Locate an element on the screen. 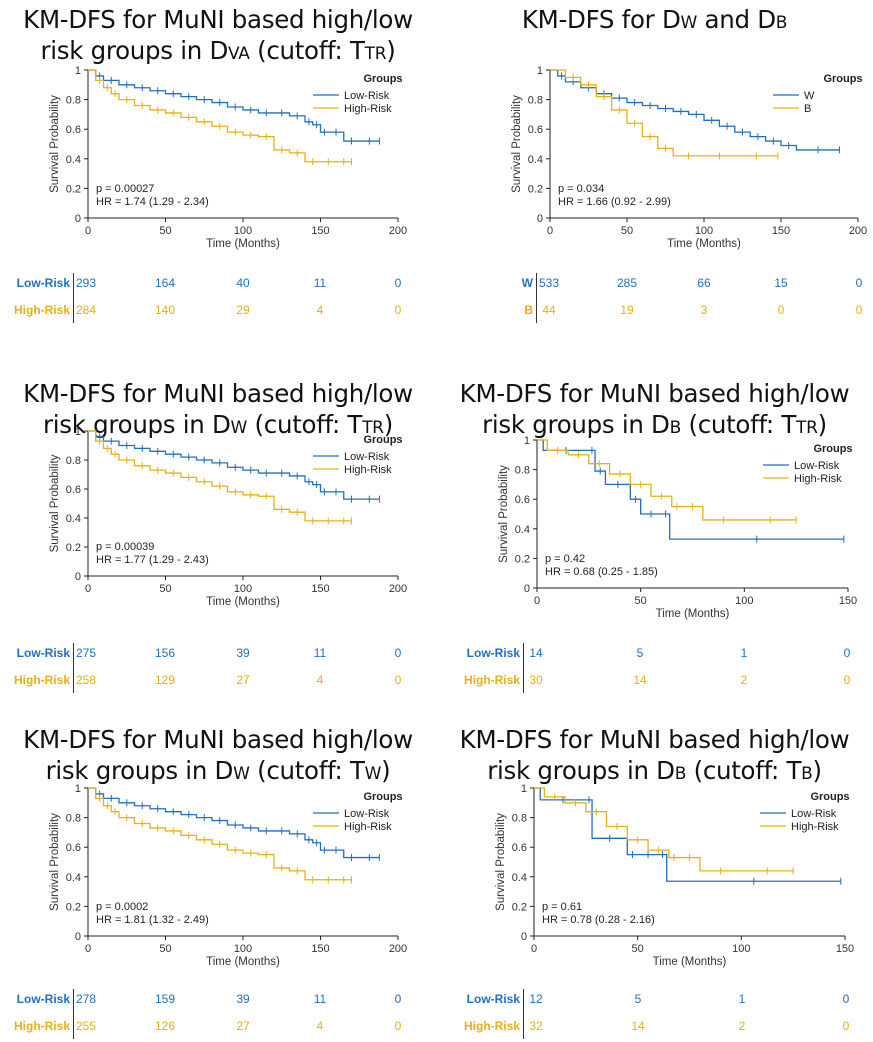 Image resolution: width=873 pixels, height=1042 pixels. y-axis-label: Survival Probability is located at coordinates (501, 862).